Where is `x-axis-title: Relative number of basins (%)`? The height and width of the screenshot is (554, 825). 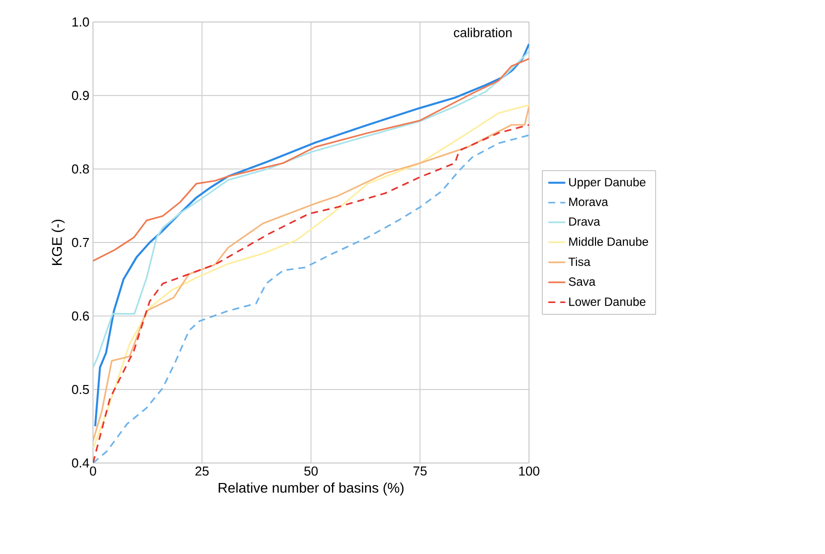 x-axis-title: Relative number of basins (%) is located at coordinates (311, 489).